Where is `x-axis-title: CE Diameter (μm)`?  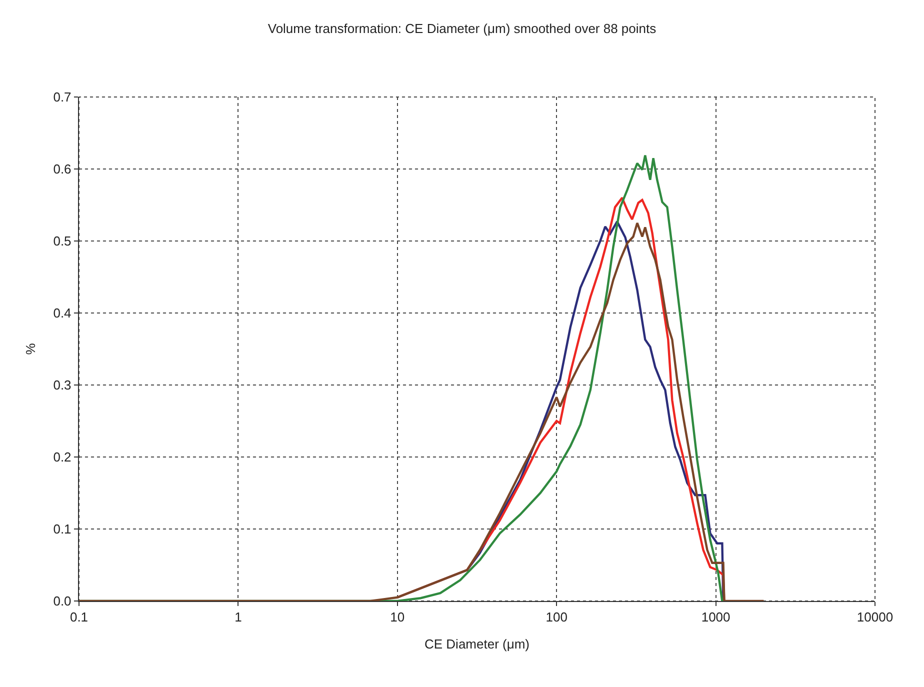 x-axis-title: CE Diameter (μm) is located at coordinates (477, 644).